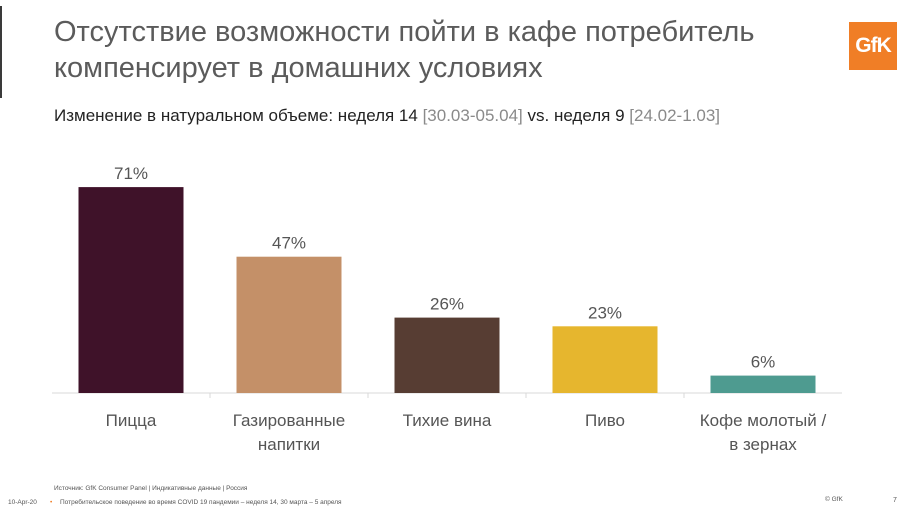 Image resolution: width=909 pixels, height=513 pixels. Describe the element at coordinates (298, 68) in the screenshot. I see `title-line-2: компенсирует в домашних условиях` at that location.